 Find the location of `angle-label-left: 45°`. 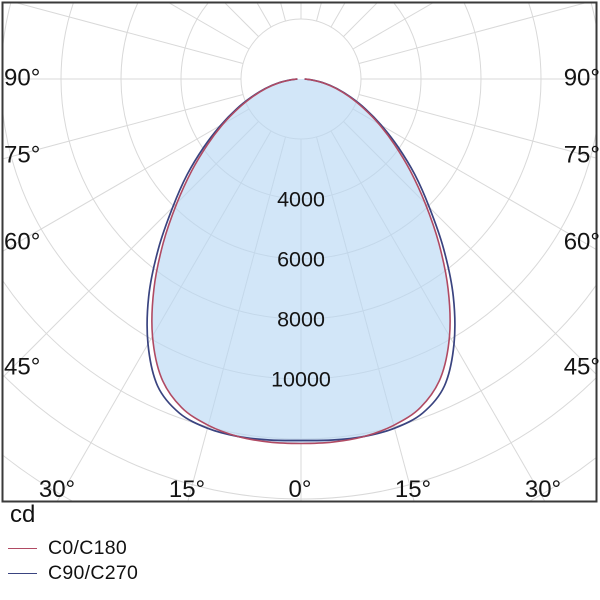

angle-label-left: 45° is located at coordinates (22, 366).